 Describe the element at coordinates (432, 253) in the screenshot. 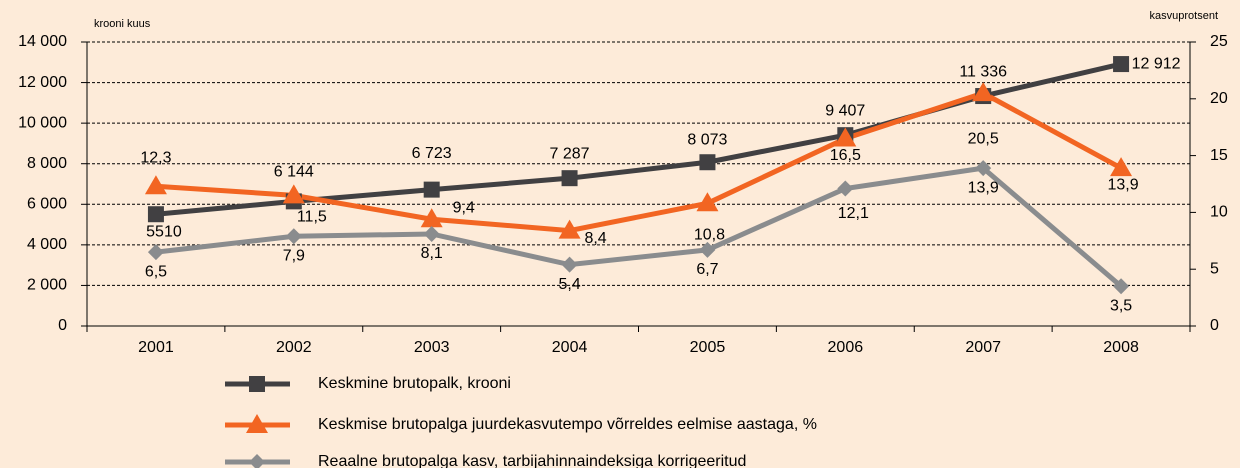

I see `data-label: 8,1` at that location.